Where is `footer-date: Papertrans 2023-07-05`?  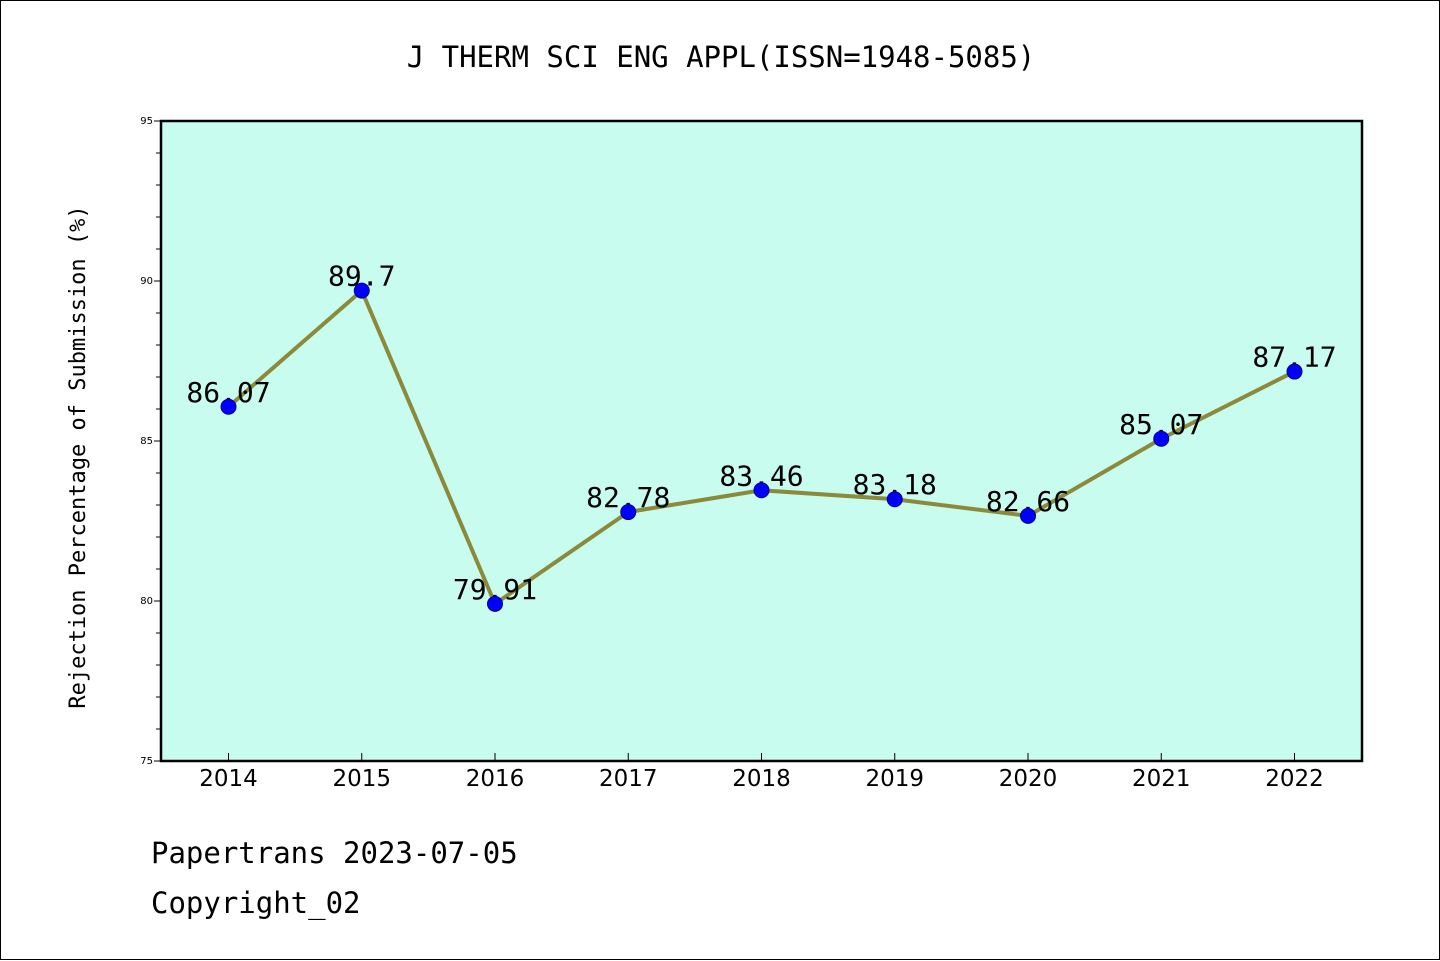
footer-date: Papertrans 2023-07-05 is located at coordinates (334, 853).